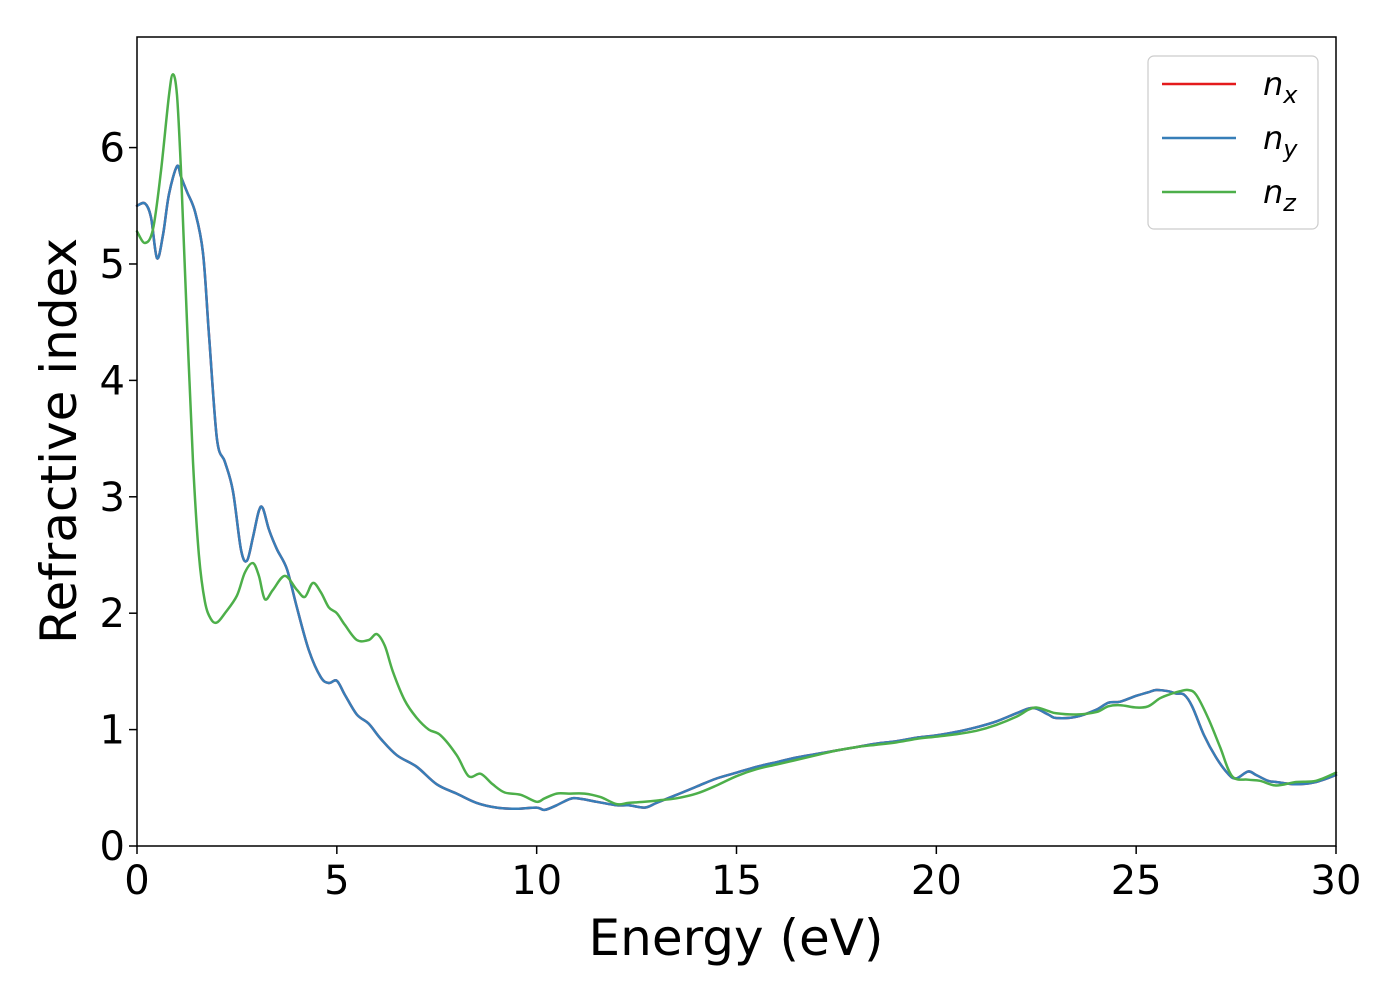 Image resolution: width=1400 pixels, height=1000 pixels. Describe the element at coordinates (736, 938) in the screenshot. I see `x-axis-label: Energy (eV)` at that location.